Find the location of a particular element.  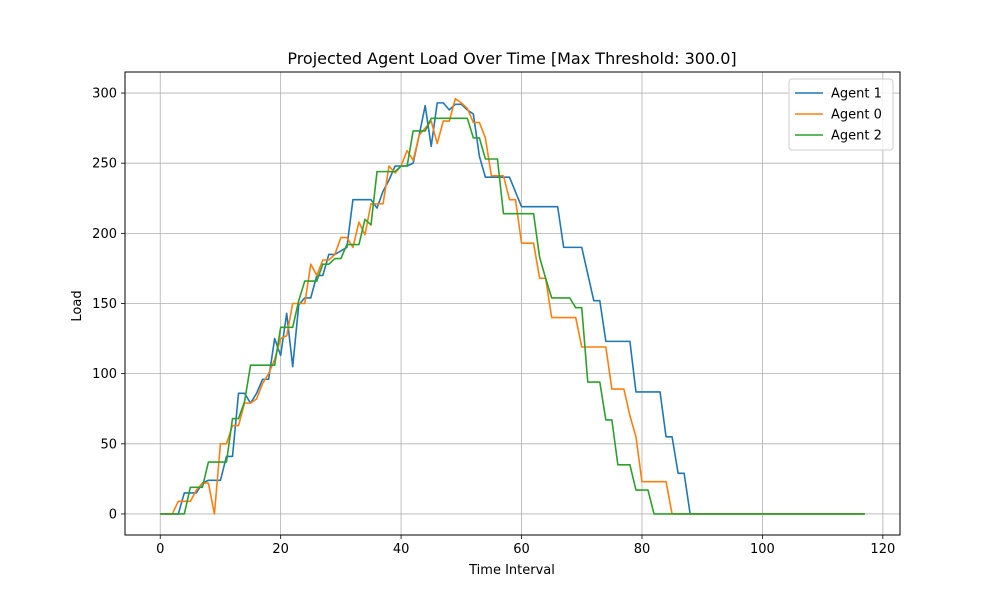

x-axis-ticks: 0 20 40 60 80 100 120 is located at coordinates (525, 546).